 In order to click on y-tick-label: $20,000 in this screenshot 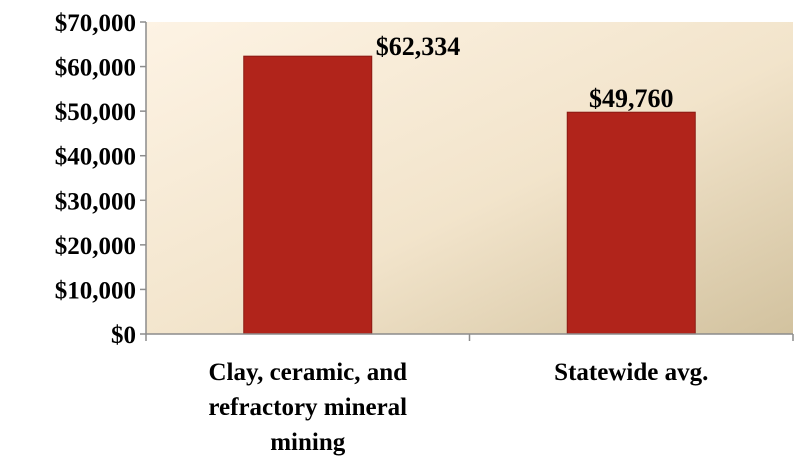, I will do `click(95, 246)`.